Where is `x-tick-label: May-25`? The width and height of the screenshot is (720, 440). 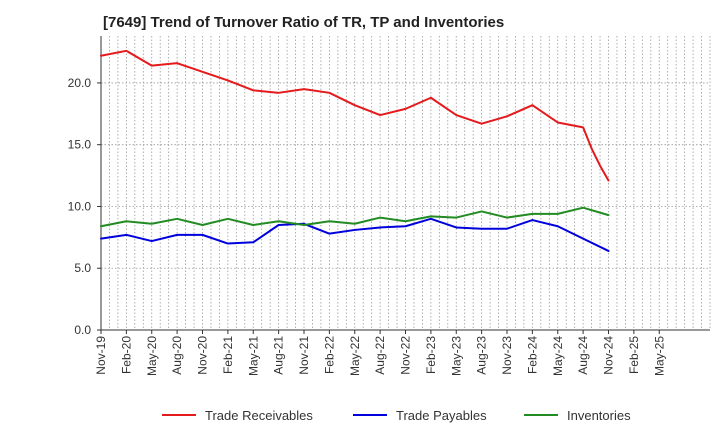
x-tick-label: May-25 is located at coordinates (659, 356).